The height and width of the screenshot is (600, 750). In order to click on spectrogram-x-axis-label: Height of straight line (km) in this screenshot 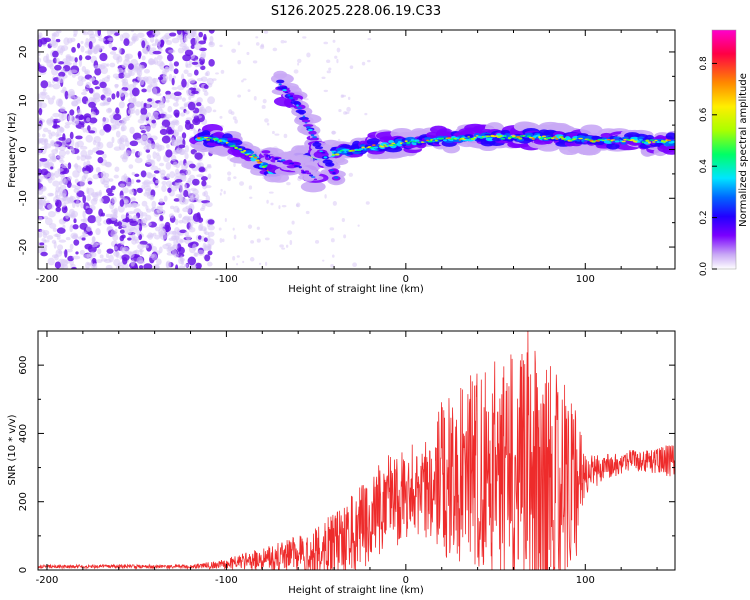, I will do `click(356, 289)`.